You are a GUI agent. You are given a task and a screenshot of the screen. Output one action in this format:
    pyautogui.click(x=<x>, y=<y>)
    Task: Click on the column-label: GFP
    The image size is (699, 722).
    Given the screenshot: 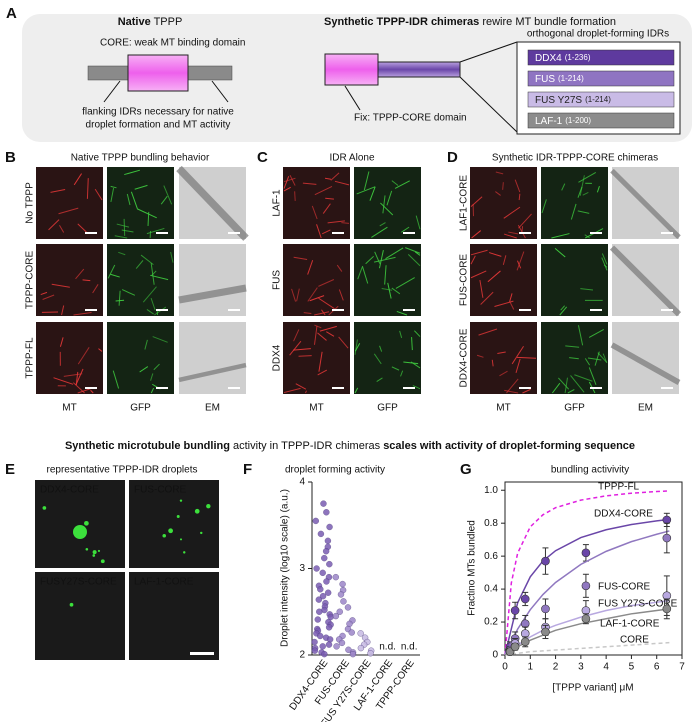 What is the action you would take?
    pyautogui.click(x=574, y=408)
    